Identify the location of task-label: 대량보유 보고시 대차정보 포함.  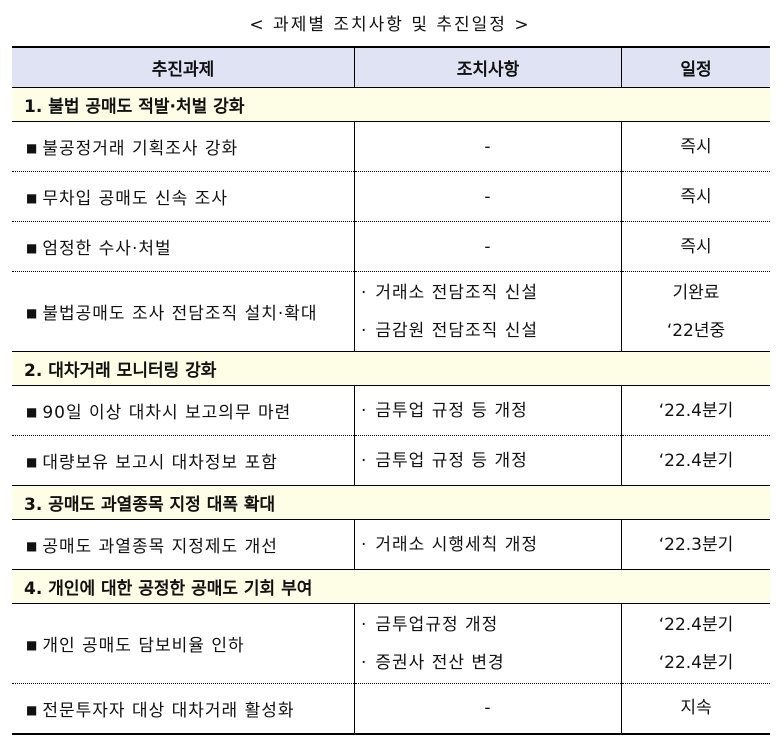
(160, 463).